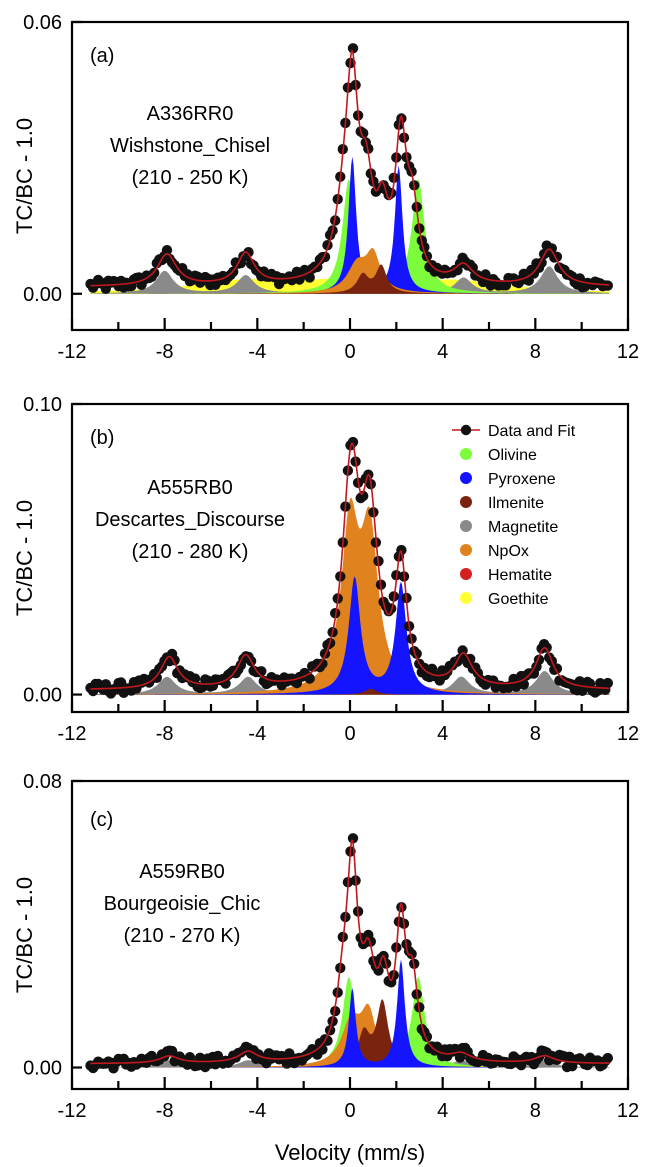 The width and height of the screenshot is (645, 1167). Describe the element at coordinates (512, 455) in the screenshot. I see `legend-label: Olivine` at that location.